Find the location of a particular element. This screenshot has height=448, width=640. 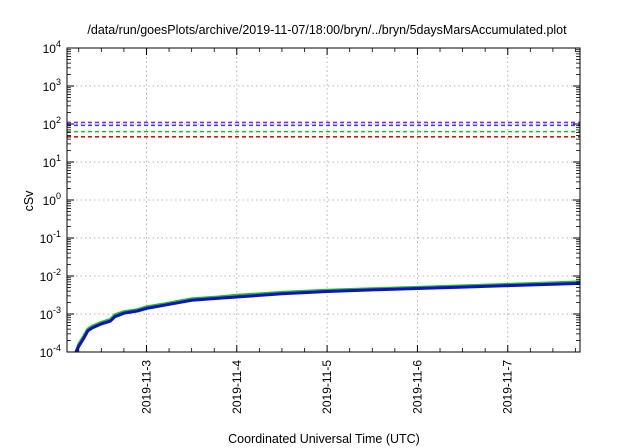

y-tick-label: 10⁻² is located at coordinates (50, 275).